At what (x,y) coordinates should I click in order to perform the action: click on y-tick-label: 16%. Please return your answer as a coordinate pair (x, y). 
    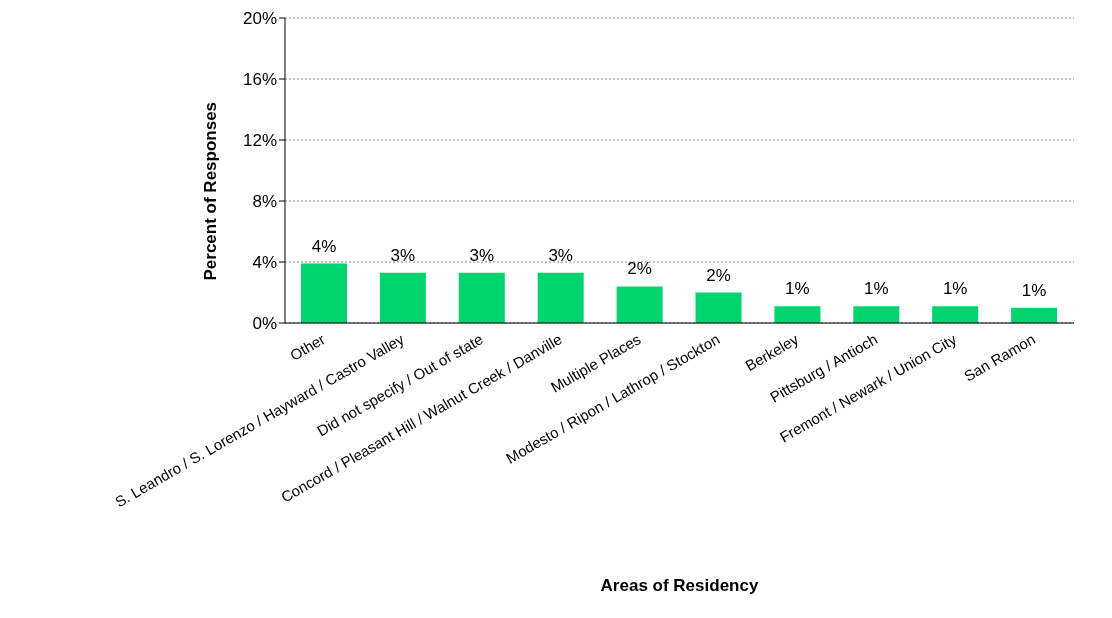
    Looking at the image, I should click on (259, 80).